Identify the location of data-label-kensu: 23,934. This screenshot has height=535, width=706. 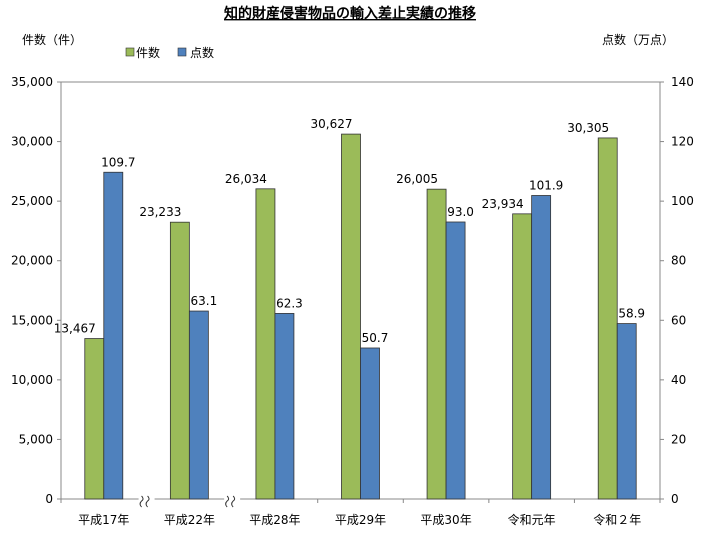
(503, 204).